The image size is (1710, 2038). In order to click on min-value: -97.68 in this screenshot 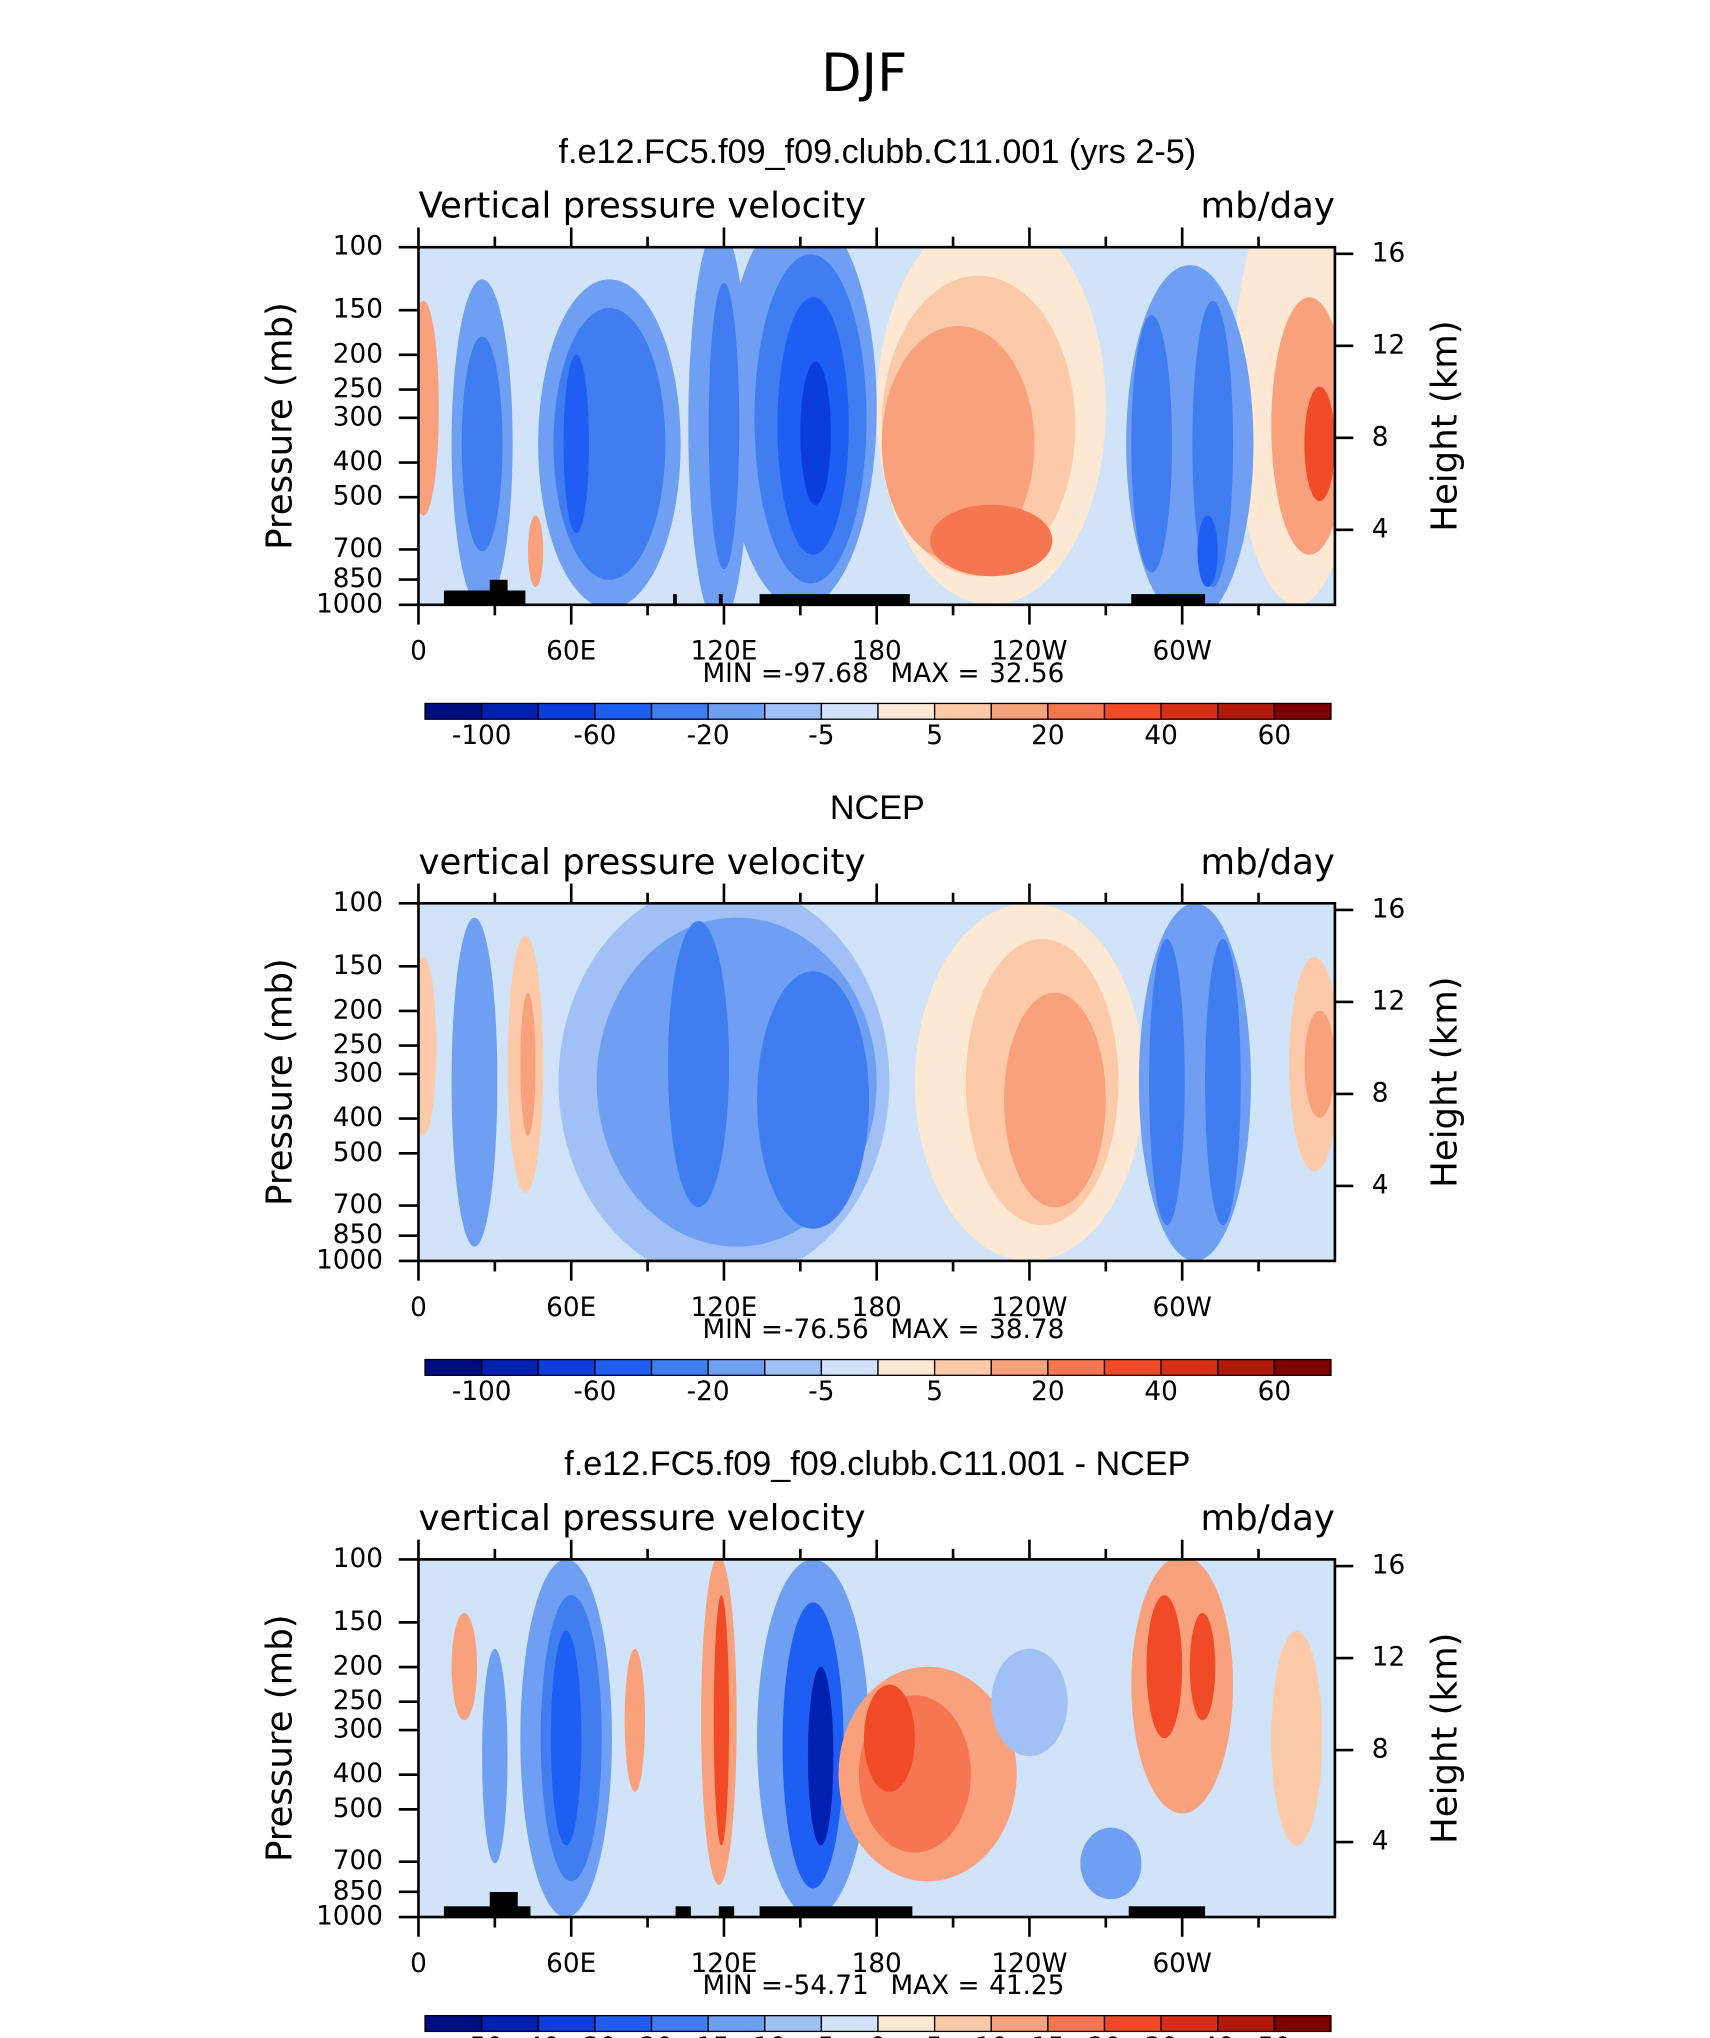, I will do `click(826, 674)`.